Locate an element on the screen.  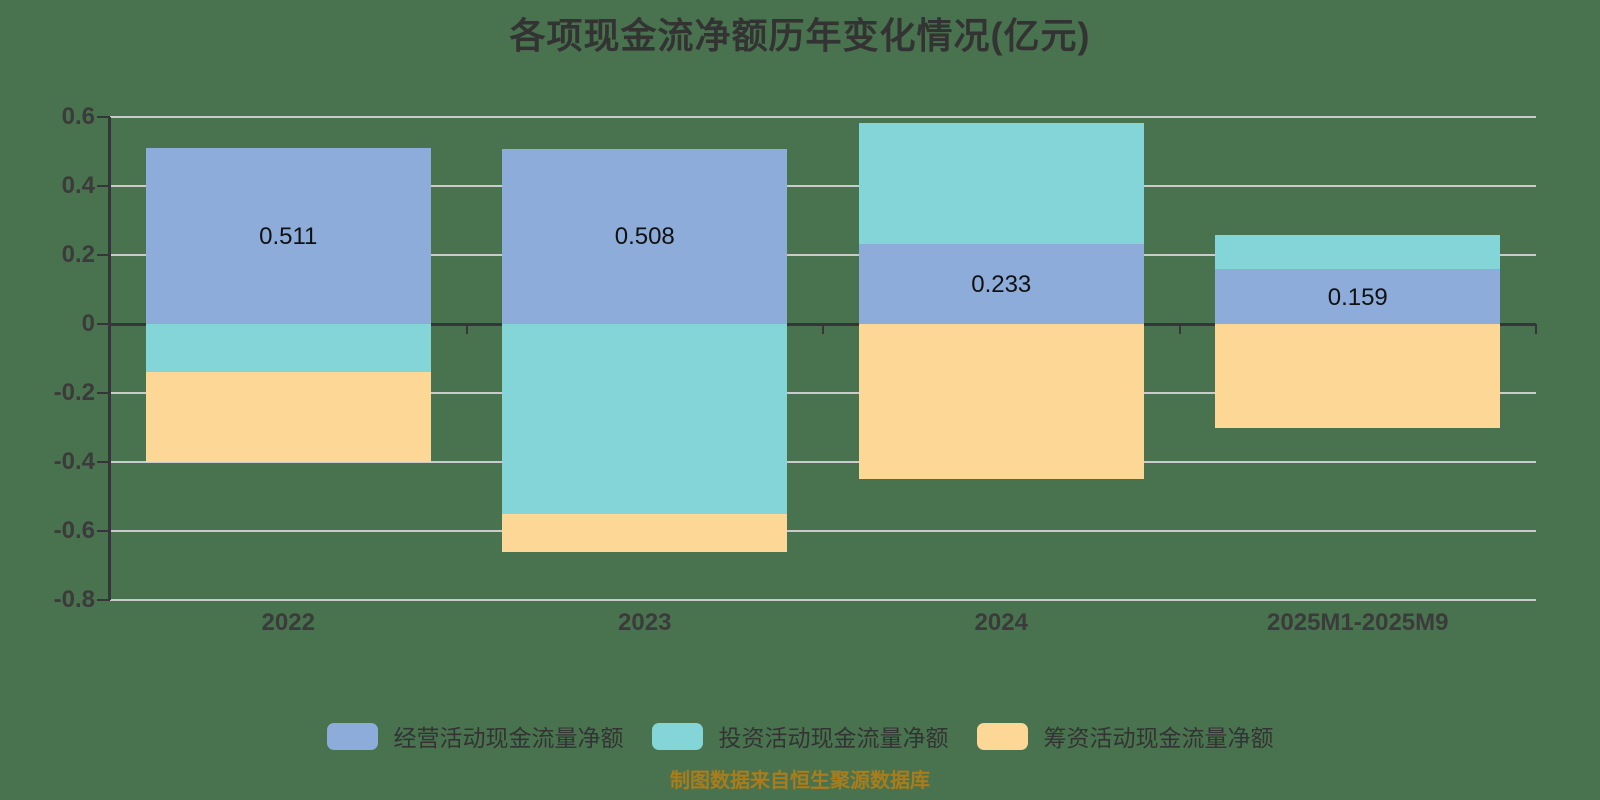
bar-segment-operating: 0.508 is located at coordinates (645, 236).